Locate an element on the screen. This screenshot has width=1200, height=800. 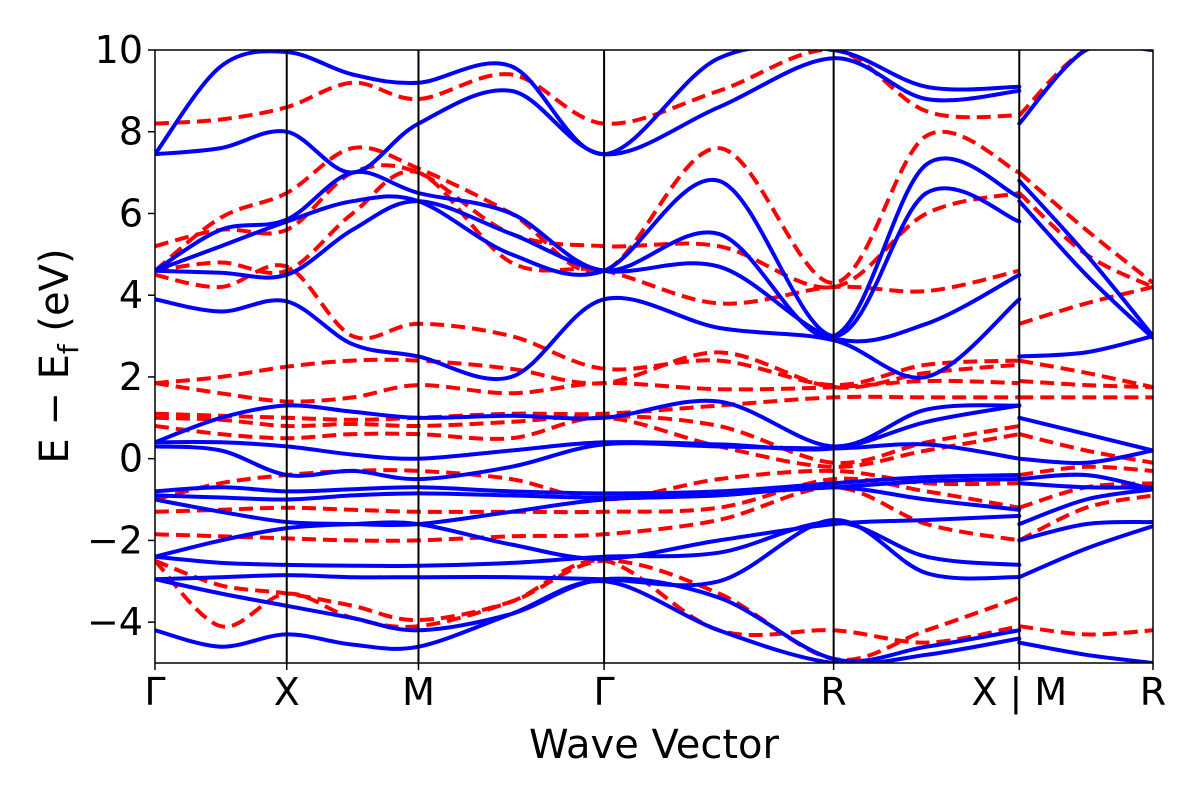
y-axis-title-subscript: f is located at coordinates (68, 348).